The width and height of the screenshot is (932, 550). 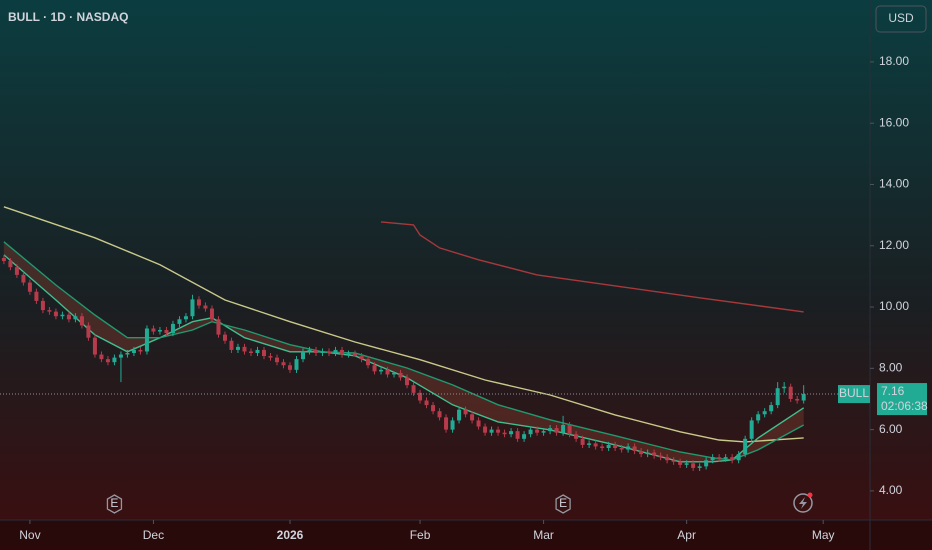 I want to click on y-tick-label: 4.00, so click(x=891, y=490).